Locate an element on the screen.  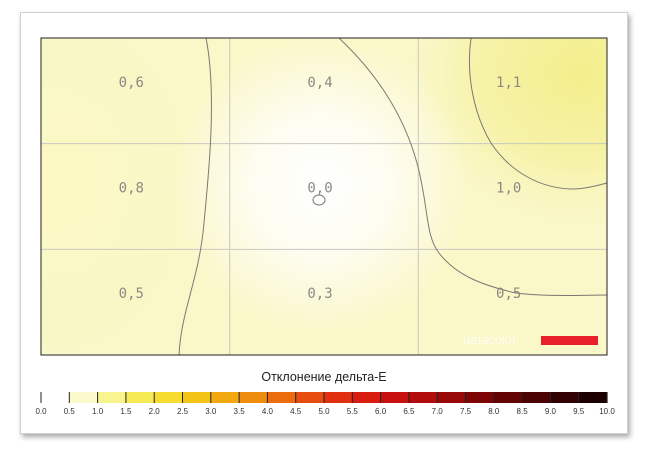
cell-value-r0-c2: 1,1 is located at coordinates (508, 83).